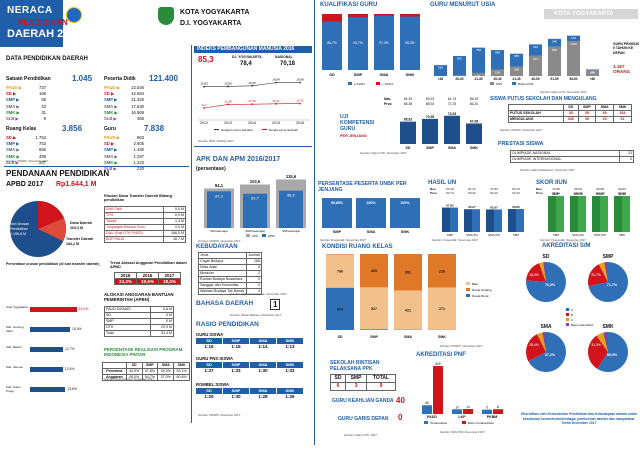  I want to click on ipm-col2-value: 70,18, so click(288, 64).